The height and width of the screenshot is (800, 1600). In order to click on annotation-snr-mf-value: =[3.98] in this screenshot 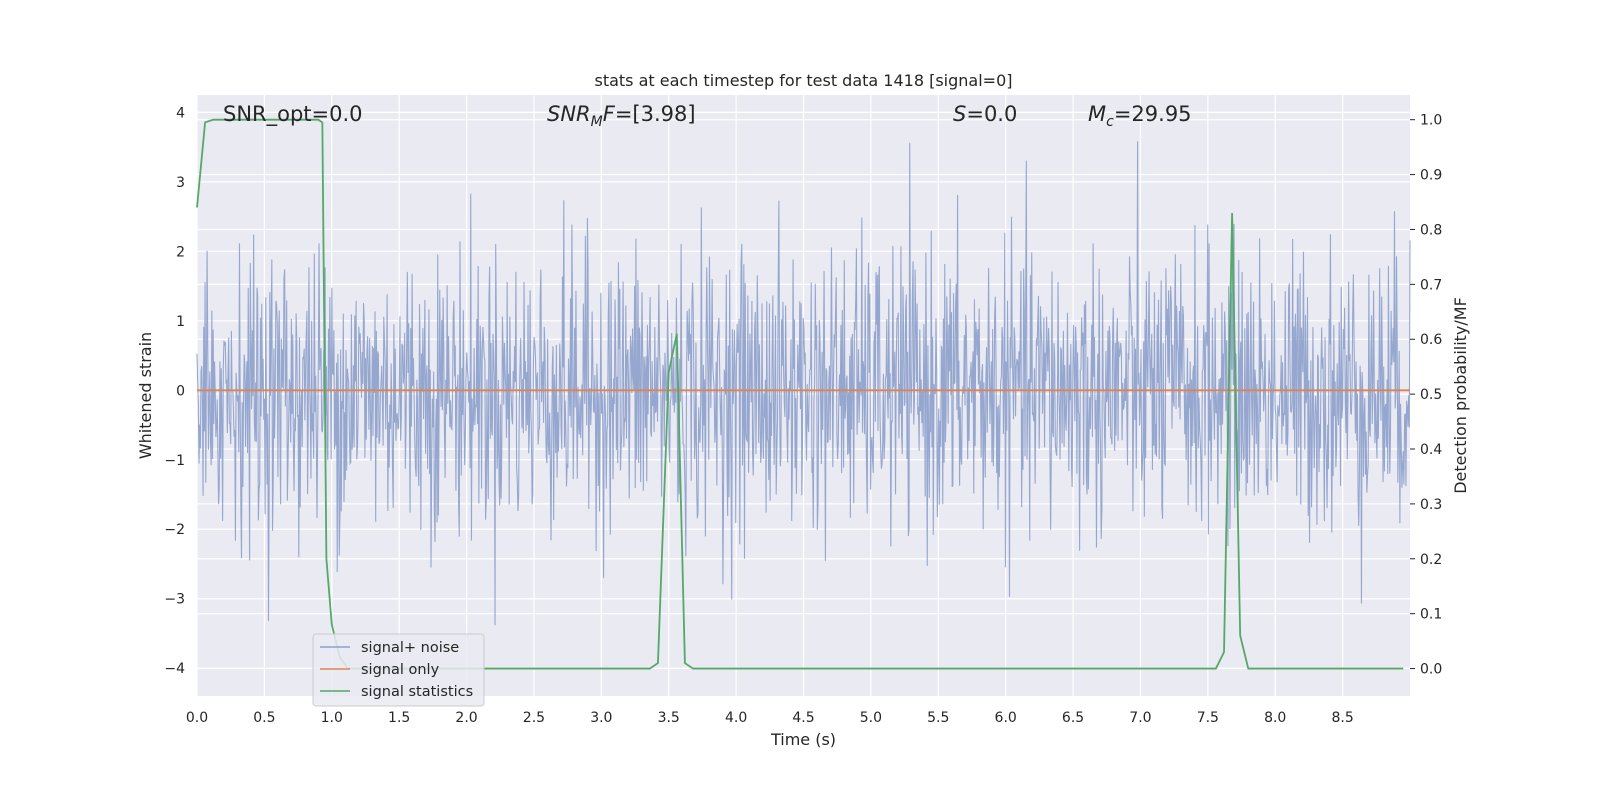, I will do `click(655, 114)`.